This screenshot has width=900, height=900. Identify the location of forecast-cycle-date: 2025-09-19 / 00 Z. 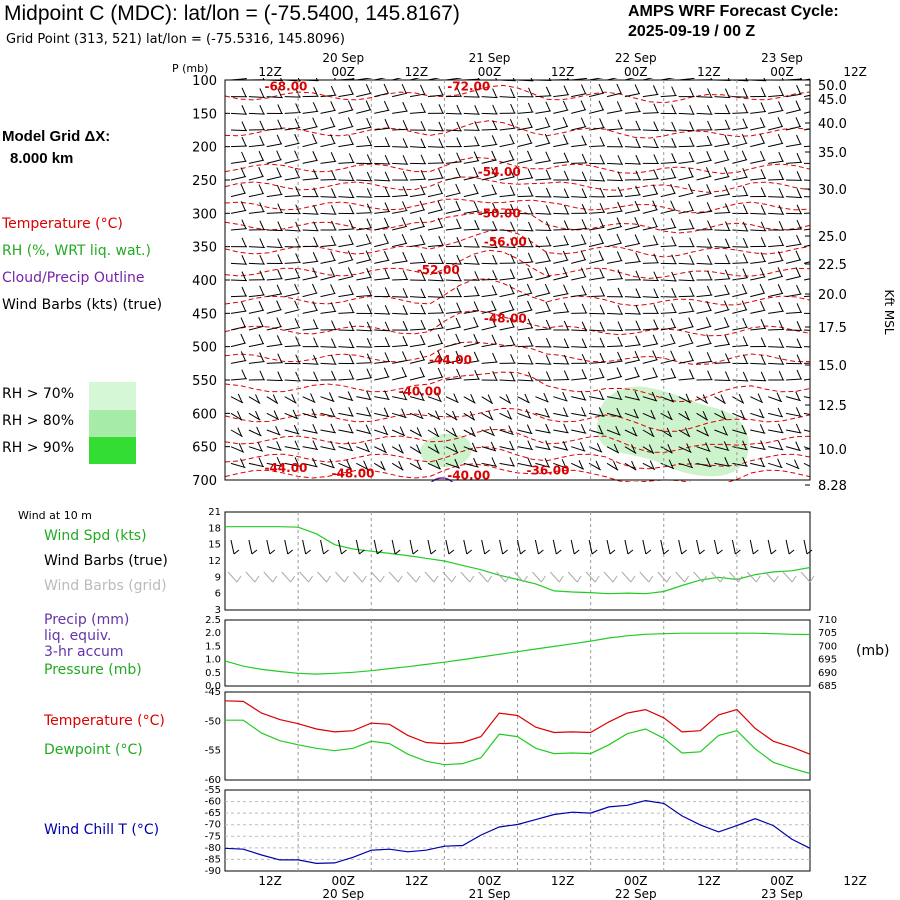
(692, 31).